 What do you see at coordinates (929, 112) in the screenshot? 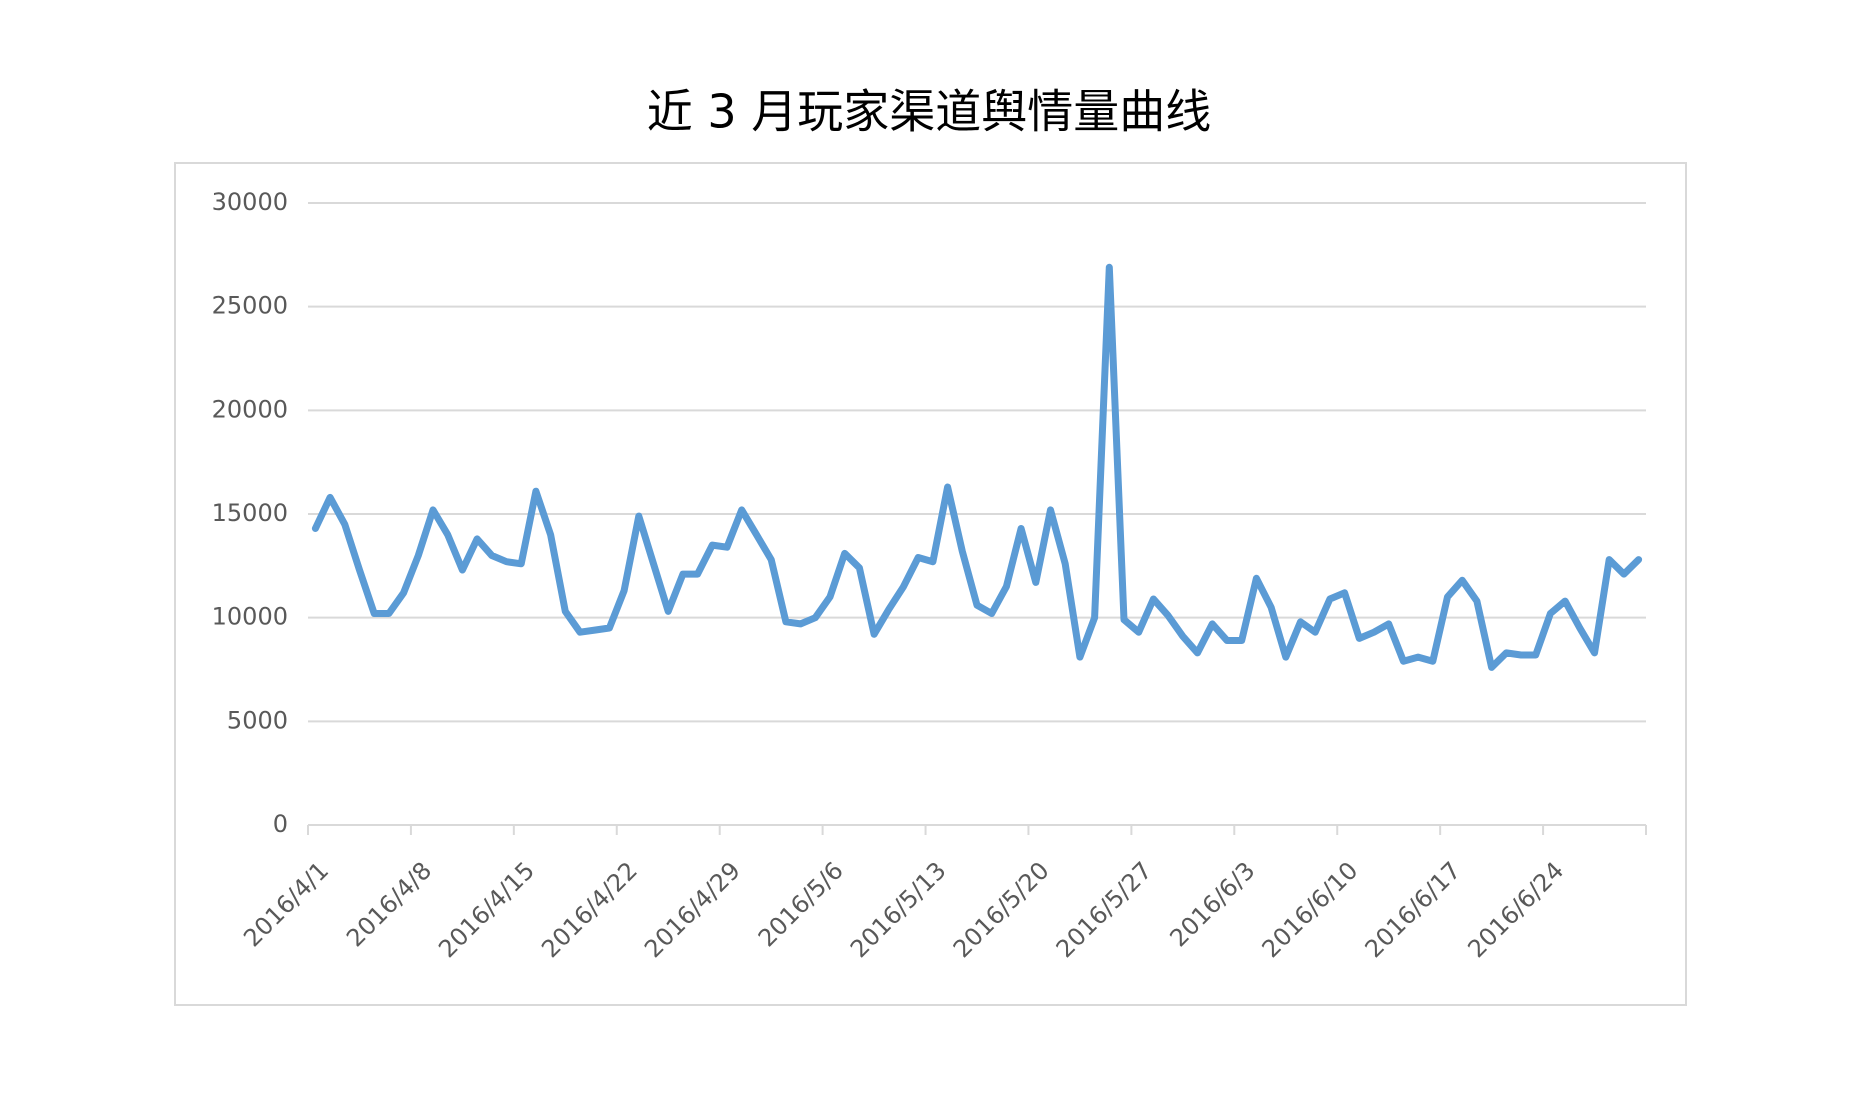
I see `chart-title: 近 3 月玩家渠道舆情量曲线` at bounding box center [929, 112].